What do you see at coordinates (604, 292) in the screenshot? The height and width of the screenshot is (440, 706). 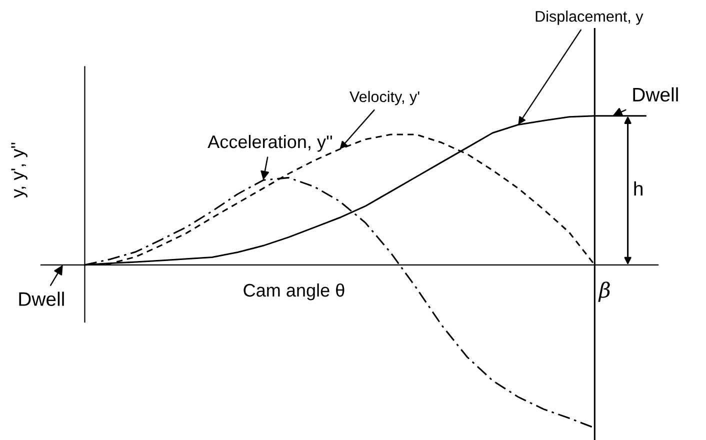 I see `annotation: β` at bounding box center [604, 292].